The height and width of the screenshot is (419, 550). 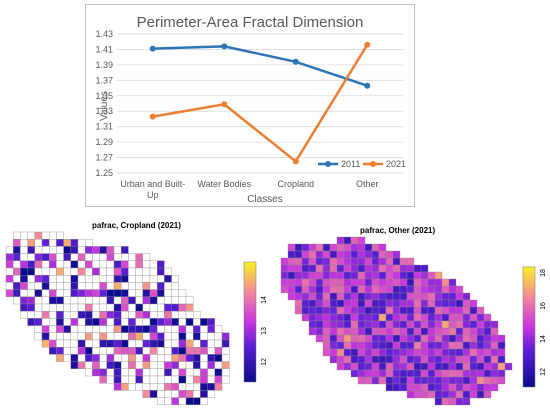 What do you see at coordinates (104, 34) in the screenshot?
I see `y-tick-label: 1.43` at bounding box center [104, 34].